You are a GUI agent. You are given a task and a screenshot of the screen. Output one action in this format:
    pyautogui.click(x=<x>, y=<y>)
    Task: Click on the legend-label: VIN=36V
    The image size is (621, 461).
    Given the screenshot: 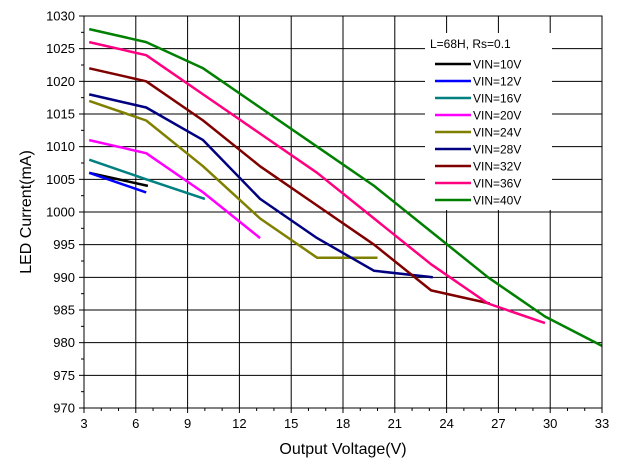 What is the action you would take?
    pyautogui.click(x=497, y=184)
    